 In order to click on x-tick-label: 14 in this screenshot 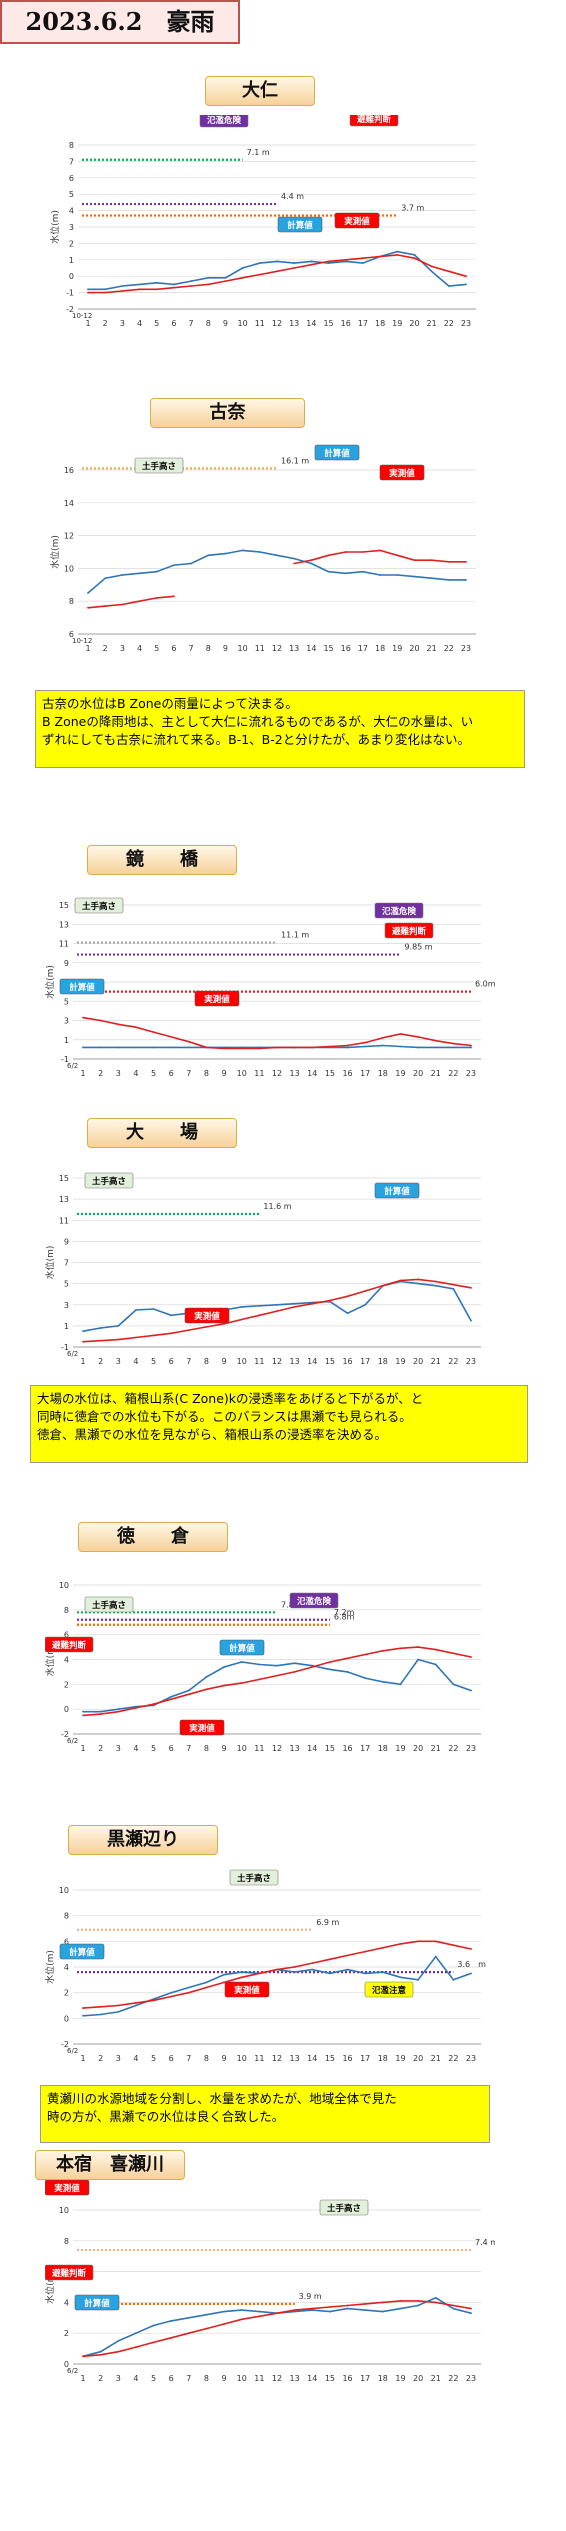, I will do `click(311, 323)`.